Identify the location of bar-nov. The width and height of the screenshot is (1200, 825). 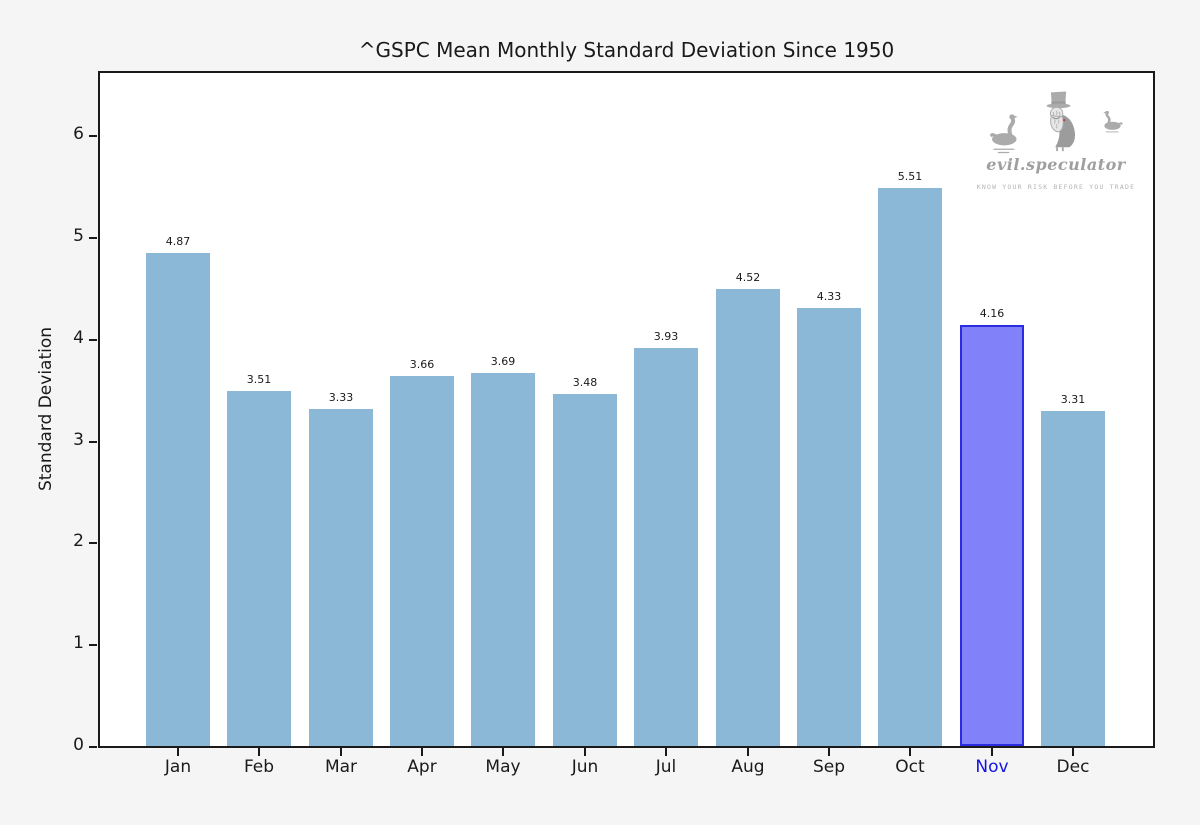
(992, 535).